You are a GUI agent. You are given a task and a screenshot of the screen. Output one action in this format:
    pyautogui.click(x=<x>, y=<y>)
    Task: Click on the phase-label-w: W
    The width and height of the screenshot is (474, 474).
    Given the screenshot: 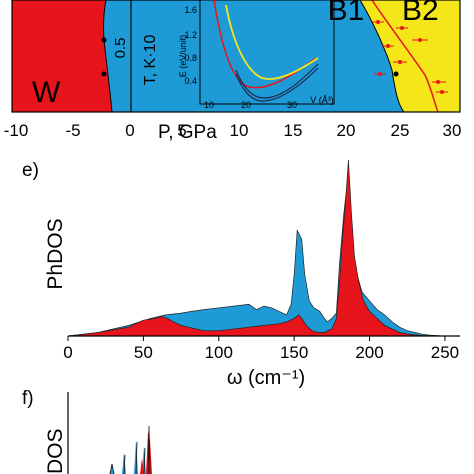 What is the action you would take?
    pyautogui.click(x=46, y=92)
    